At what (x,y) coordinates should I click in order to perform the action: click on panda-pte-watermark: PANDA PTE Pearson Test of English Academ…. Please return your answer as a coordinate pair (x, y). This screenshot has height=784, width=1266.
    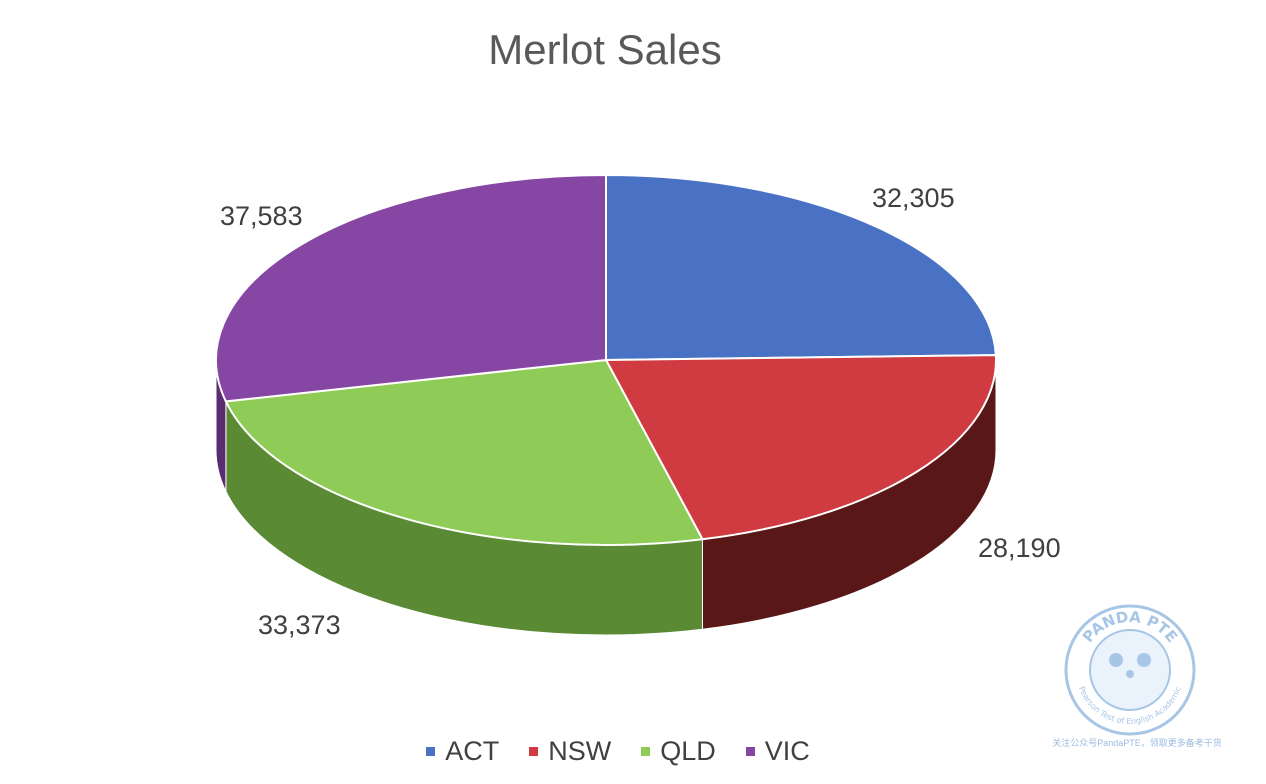
    Looking at the image, I should click on (1130, 670).